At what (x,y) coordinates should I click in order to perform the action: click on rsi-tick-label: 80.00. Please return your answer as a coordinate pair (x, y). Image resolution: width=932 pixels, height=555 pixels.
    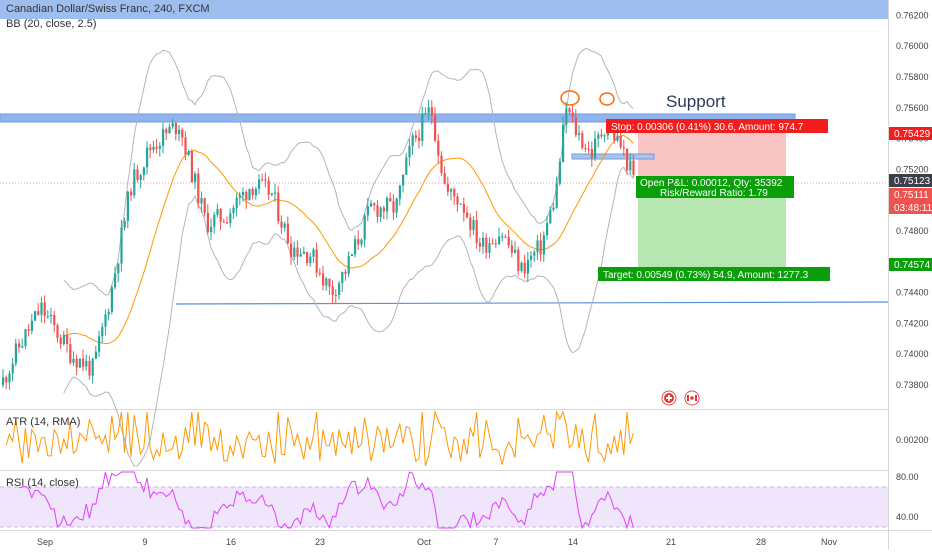
    Looking at the image, I should click on (907, 477).